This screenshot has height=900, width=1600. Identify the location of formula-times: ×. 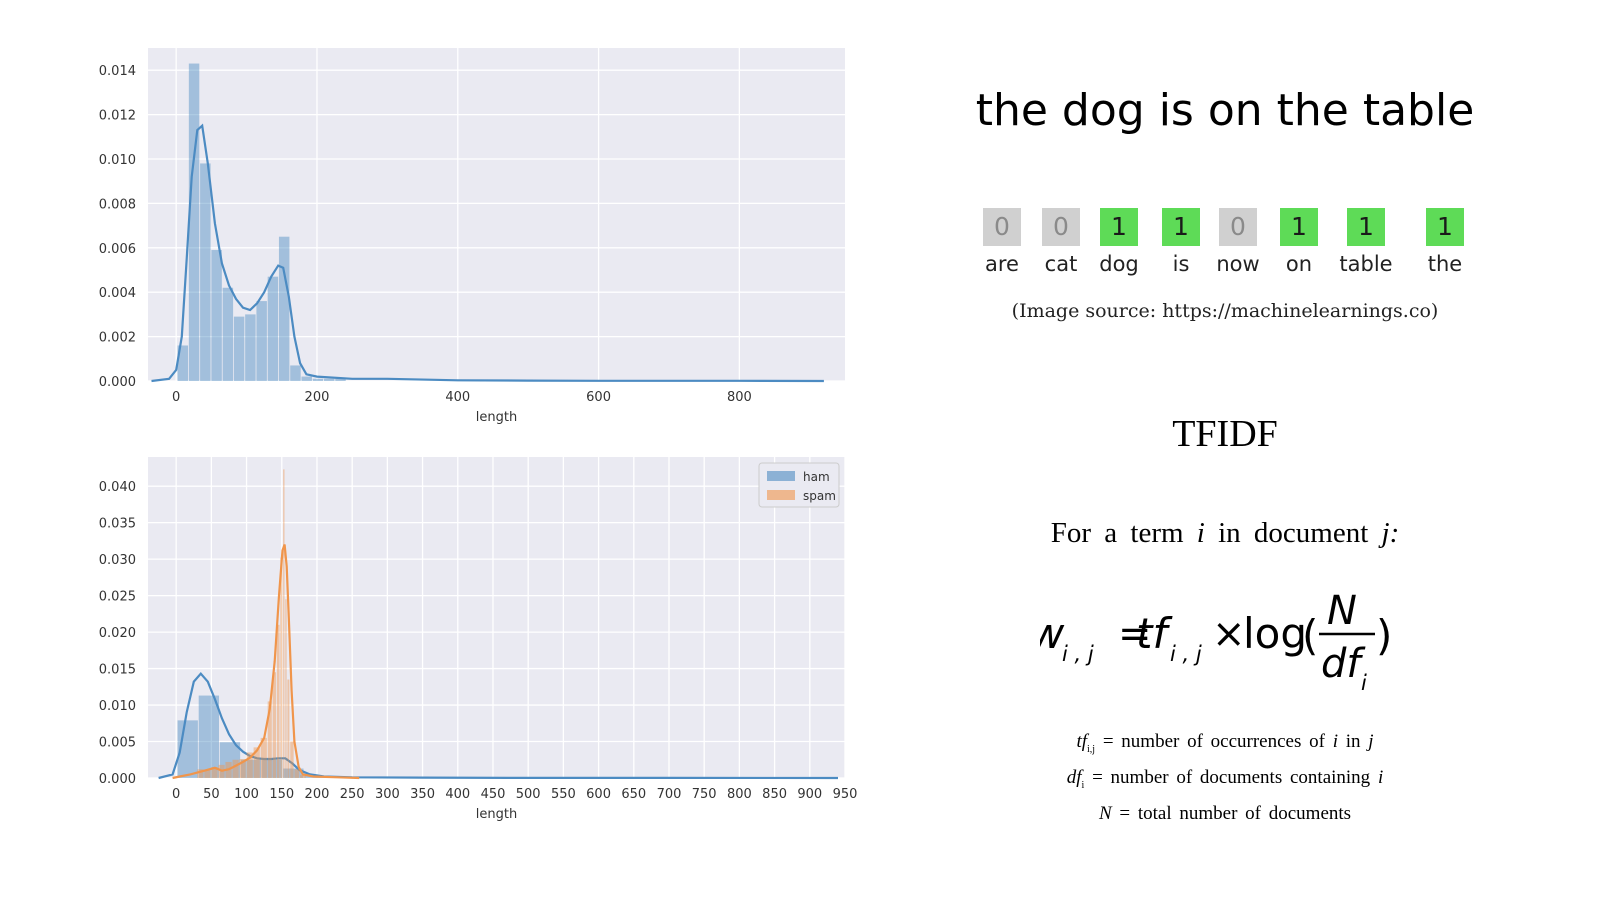
(1229, 634).